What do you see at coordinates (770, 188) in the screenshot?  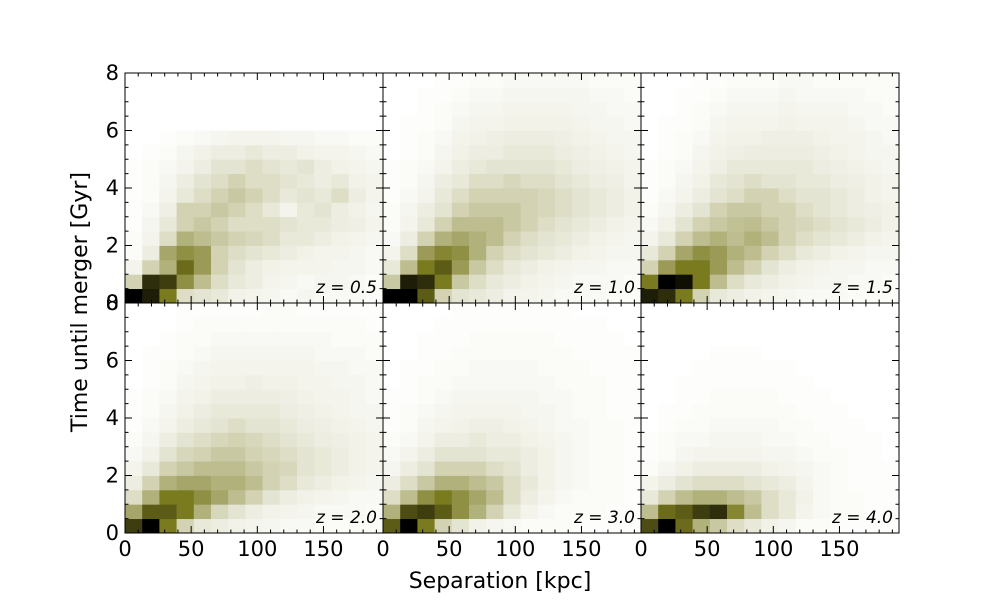 I see `panel-3: z = 1.5` at bounding box center [770, 188].